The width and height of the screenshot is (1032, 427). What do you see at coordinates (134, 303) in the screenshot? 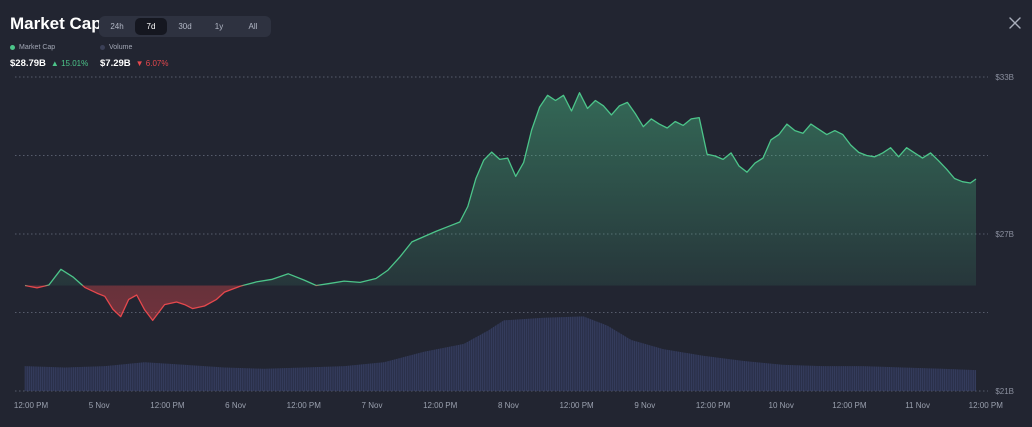
I see `area-below-baseline` at bounding box center [134, 303].